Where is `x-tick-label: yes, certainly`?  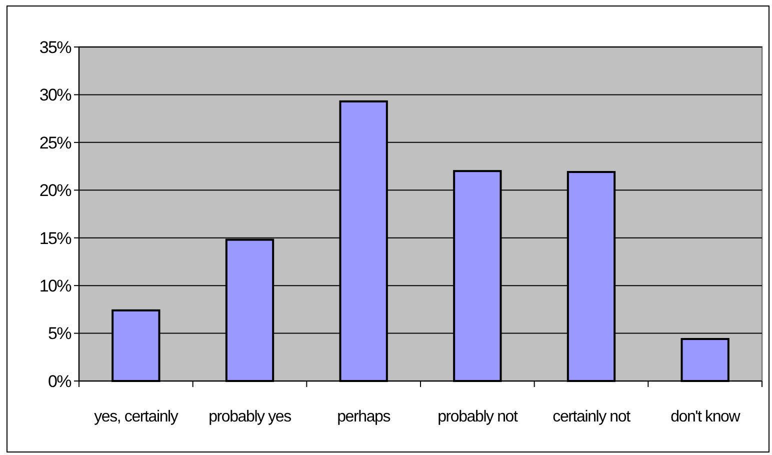 x-tick-label: yes, certainly is located at coordinates (136, 417).